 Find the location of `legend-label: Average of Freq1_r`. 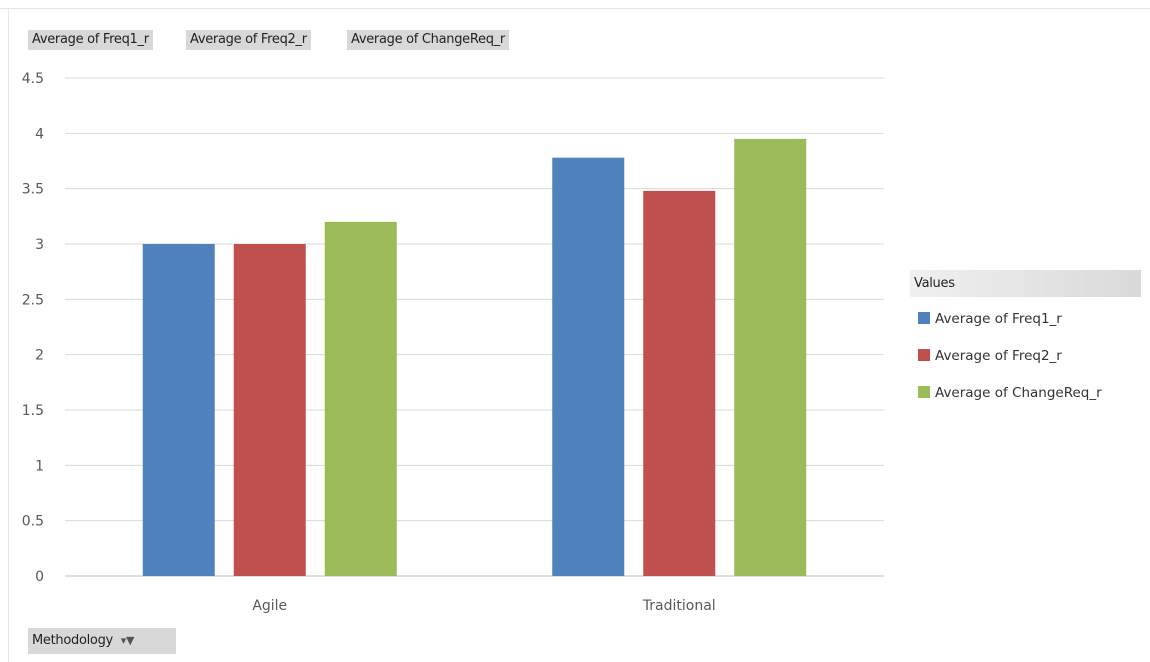

legend-label: Average of Freq1_r is located at coordinates (998, 319).